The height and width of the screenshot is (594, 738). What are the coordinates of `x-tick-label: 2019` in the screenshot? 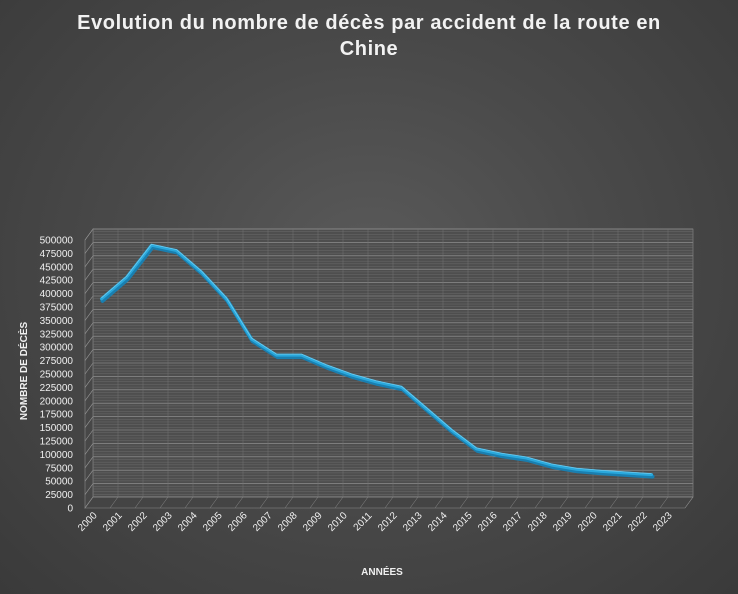 It's located at (563, 522).